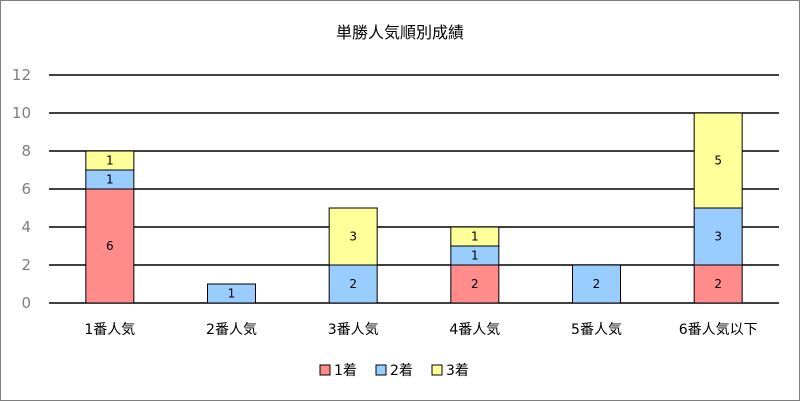  What do you see at coordinates (26, 227) in the screenshot?
I see `y-tick-label: 4` at bounding box center [26, 227].